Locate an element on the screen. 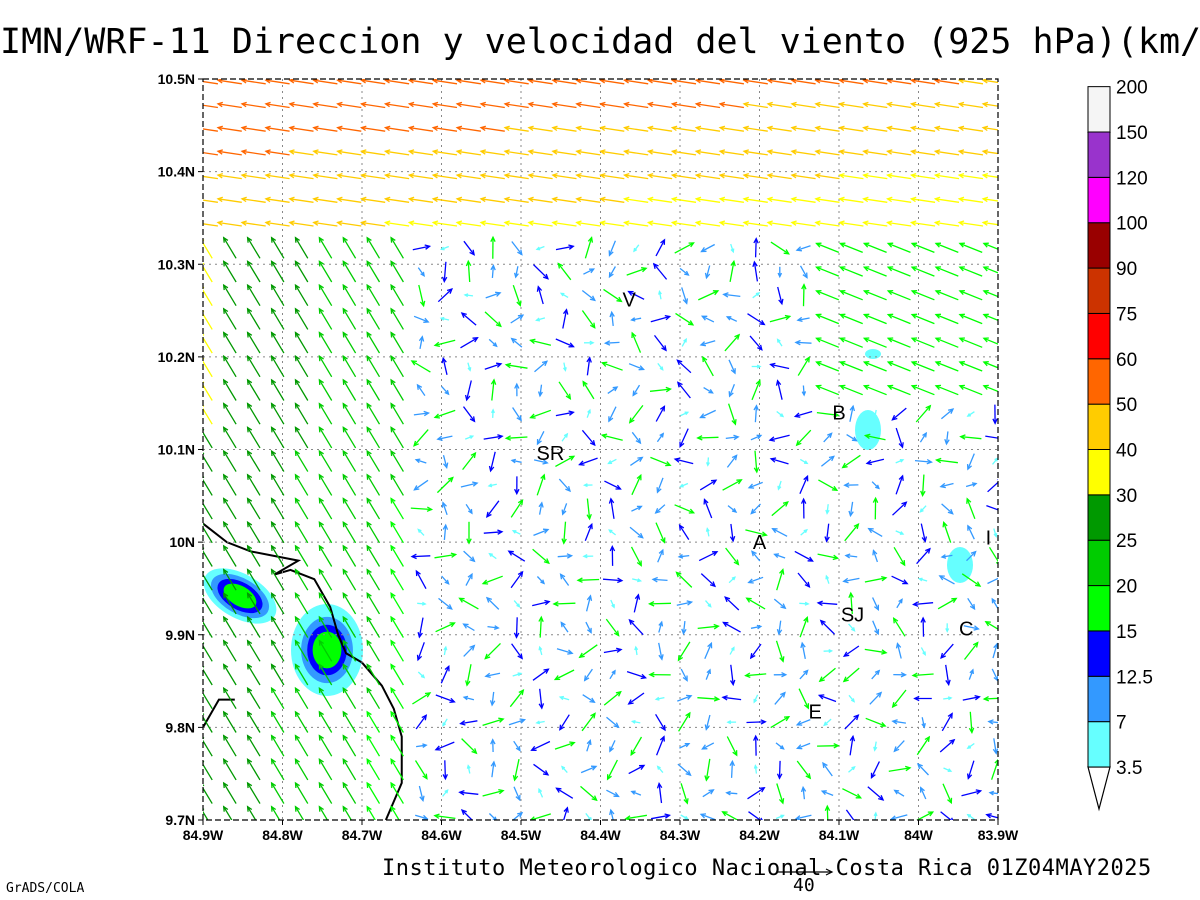 This screenshot has height=900, width=1200. colorbar-swatch is located at coordinates (1099, 472).